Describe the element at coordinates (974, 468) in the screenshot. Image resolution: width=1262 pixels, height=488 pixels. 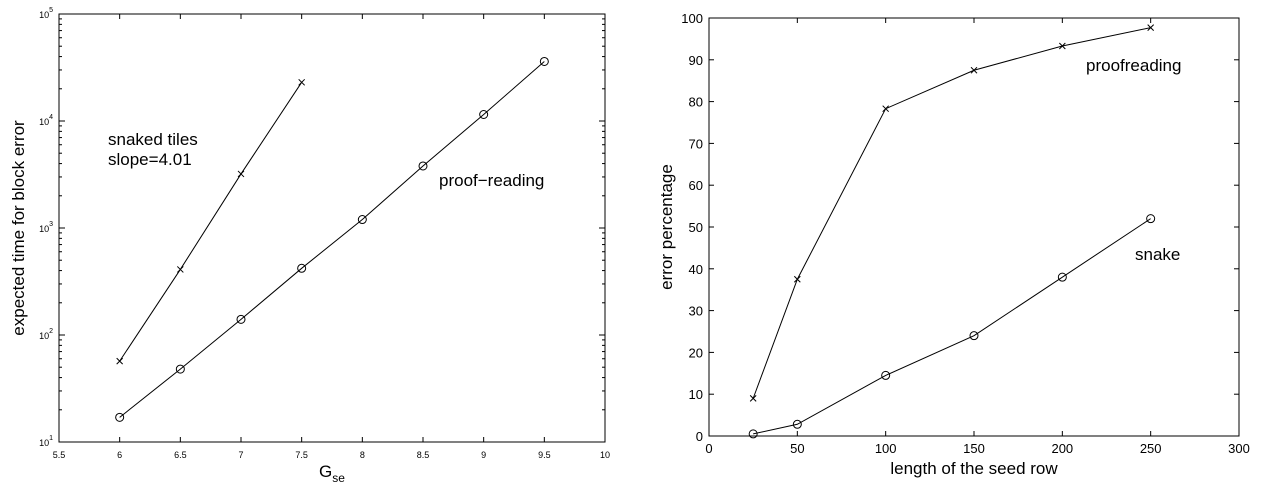
I see `right-x-axis-label: length of the seed row` at that location.